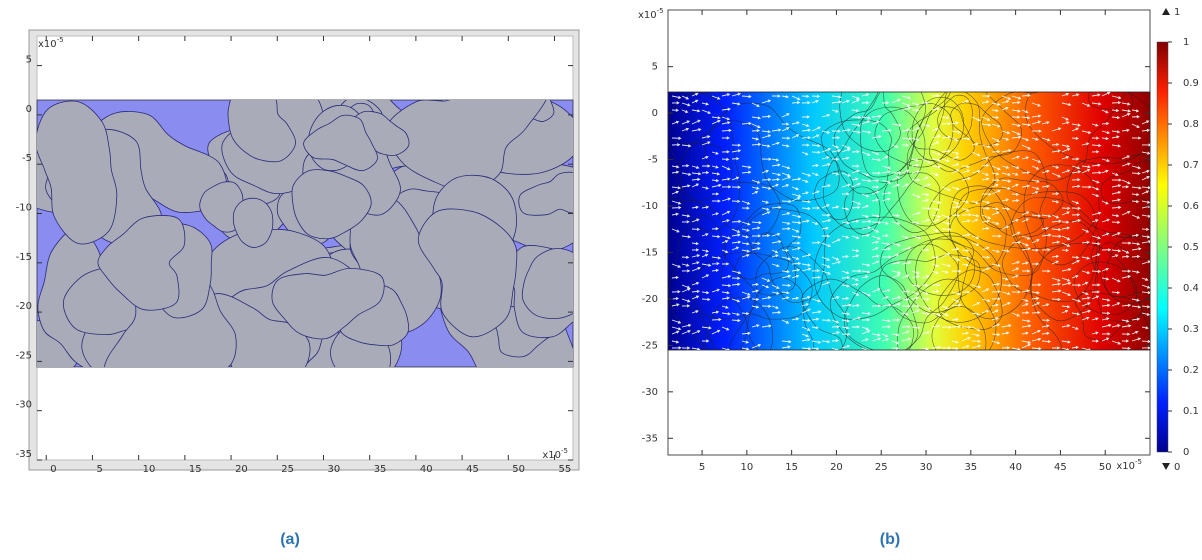 Image resolution: width=1202 pixels, height=560 pixels. I want to click on x-tick-label: 0, so click(53, 469).